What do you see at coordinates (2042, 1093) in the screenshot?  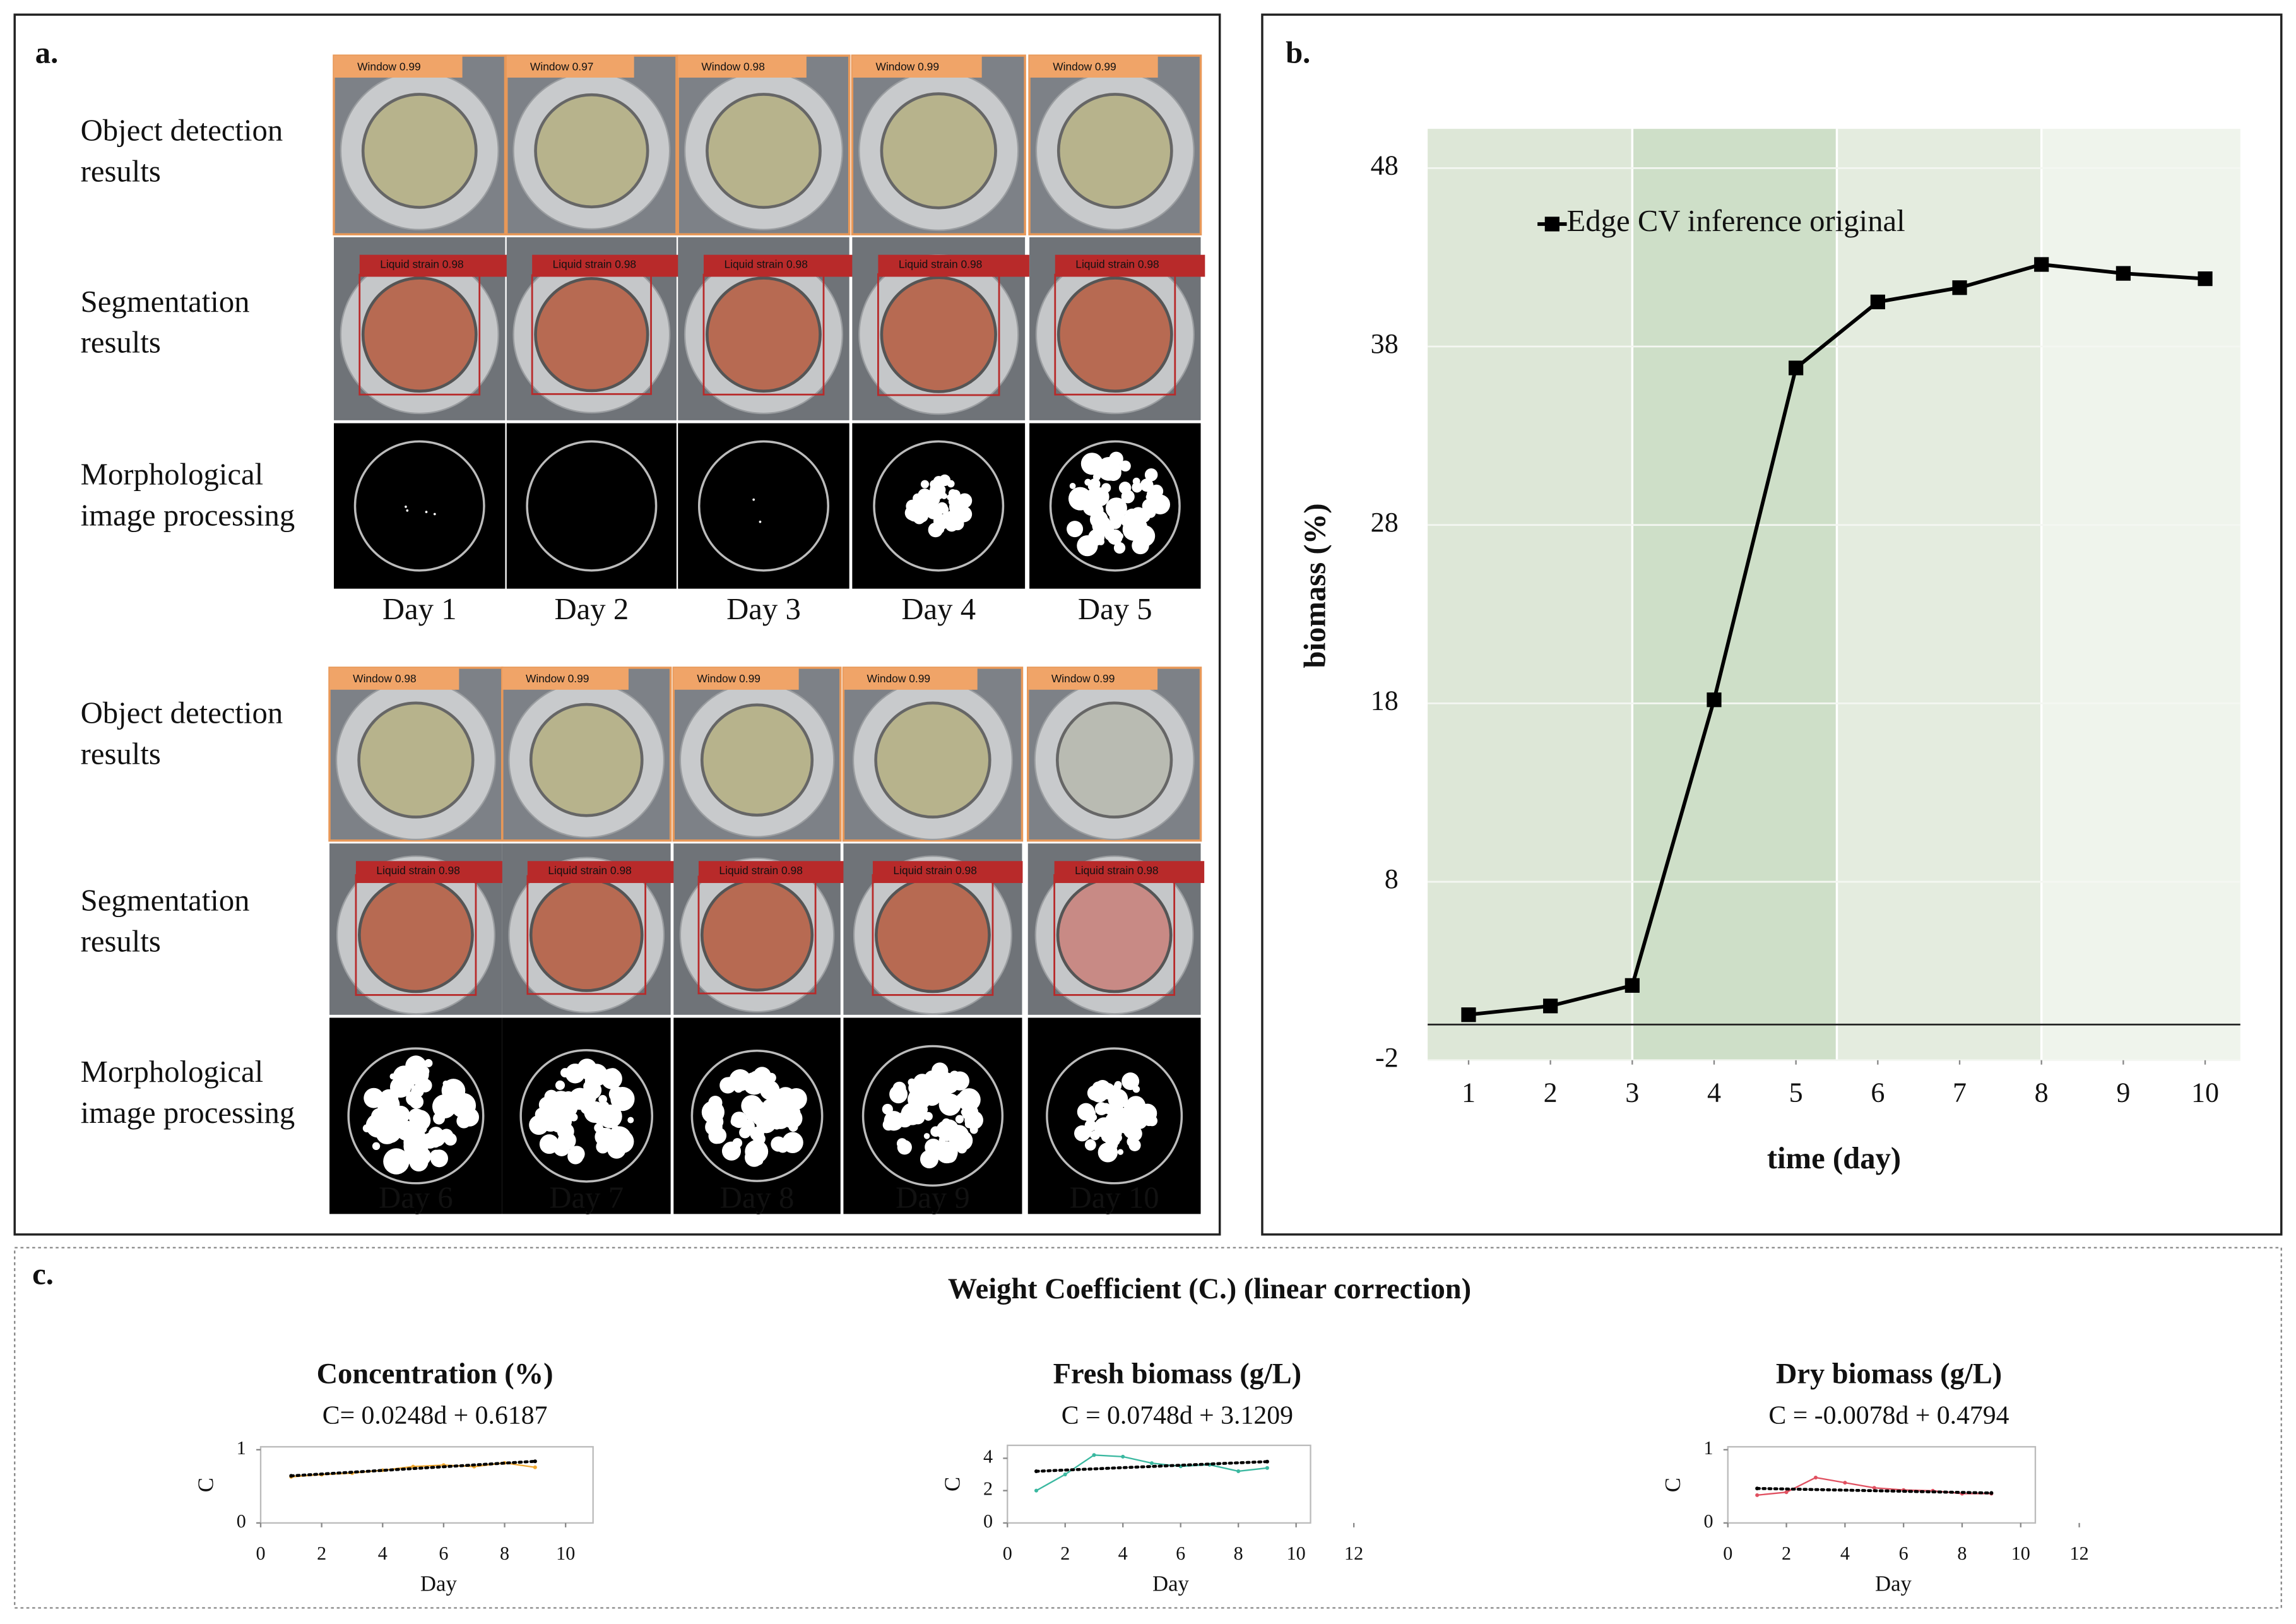 I see `x-tick-label: 8` at bounding box center [2042, 1093].